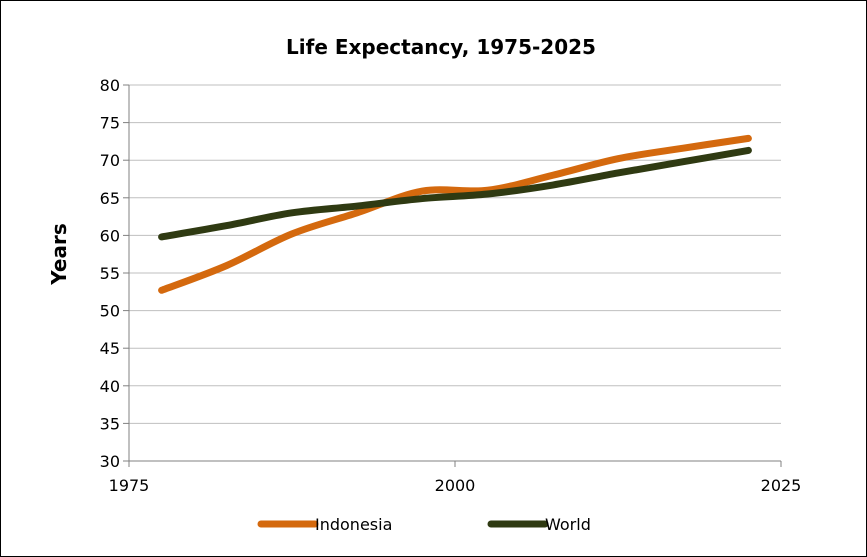  I want to click on y-tick-label-70: 70, so click(110, 160).